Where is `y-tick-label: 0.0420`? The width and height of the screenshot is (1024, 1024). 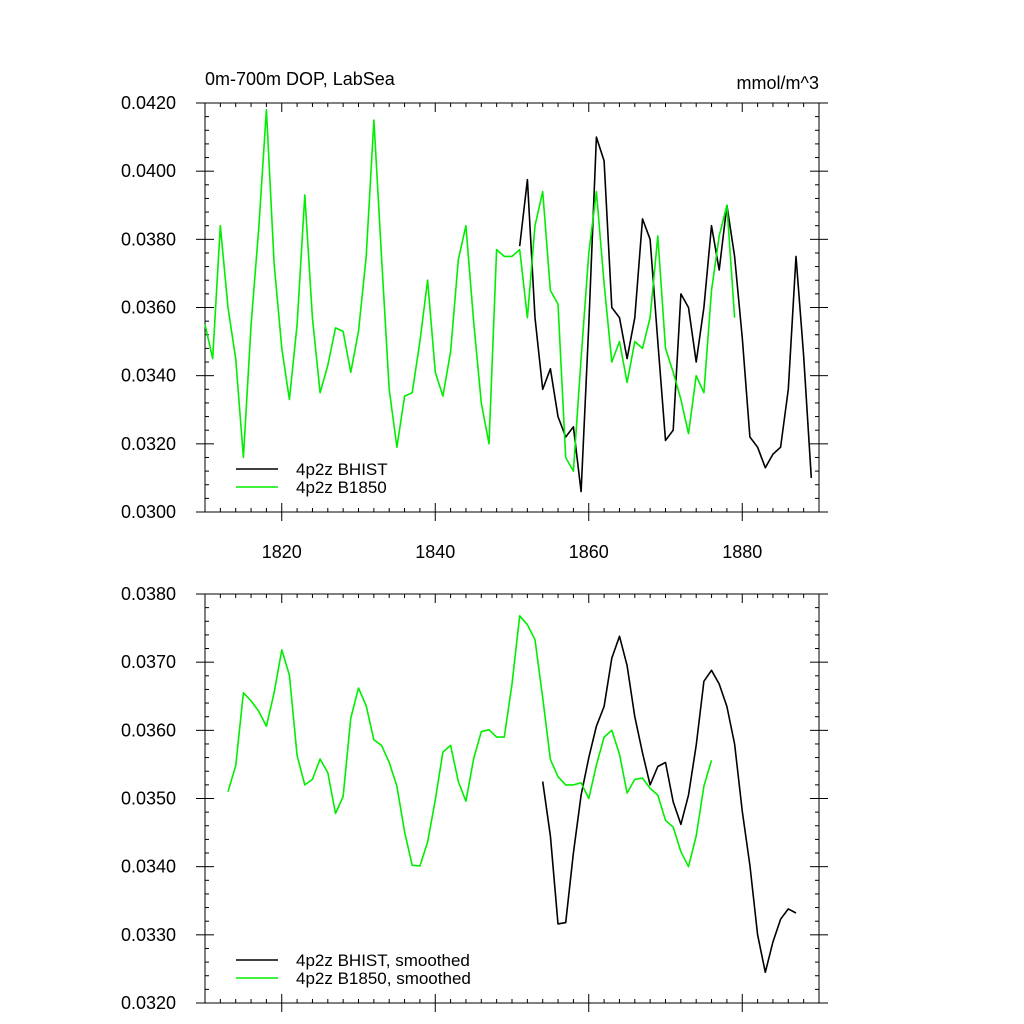 y-tick-label: 0.0420 is located at coordinates (148, 103).